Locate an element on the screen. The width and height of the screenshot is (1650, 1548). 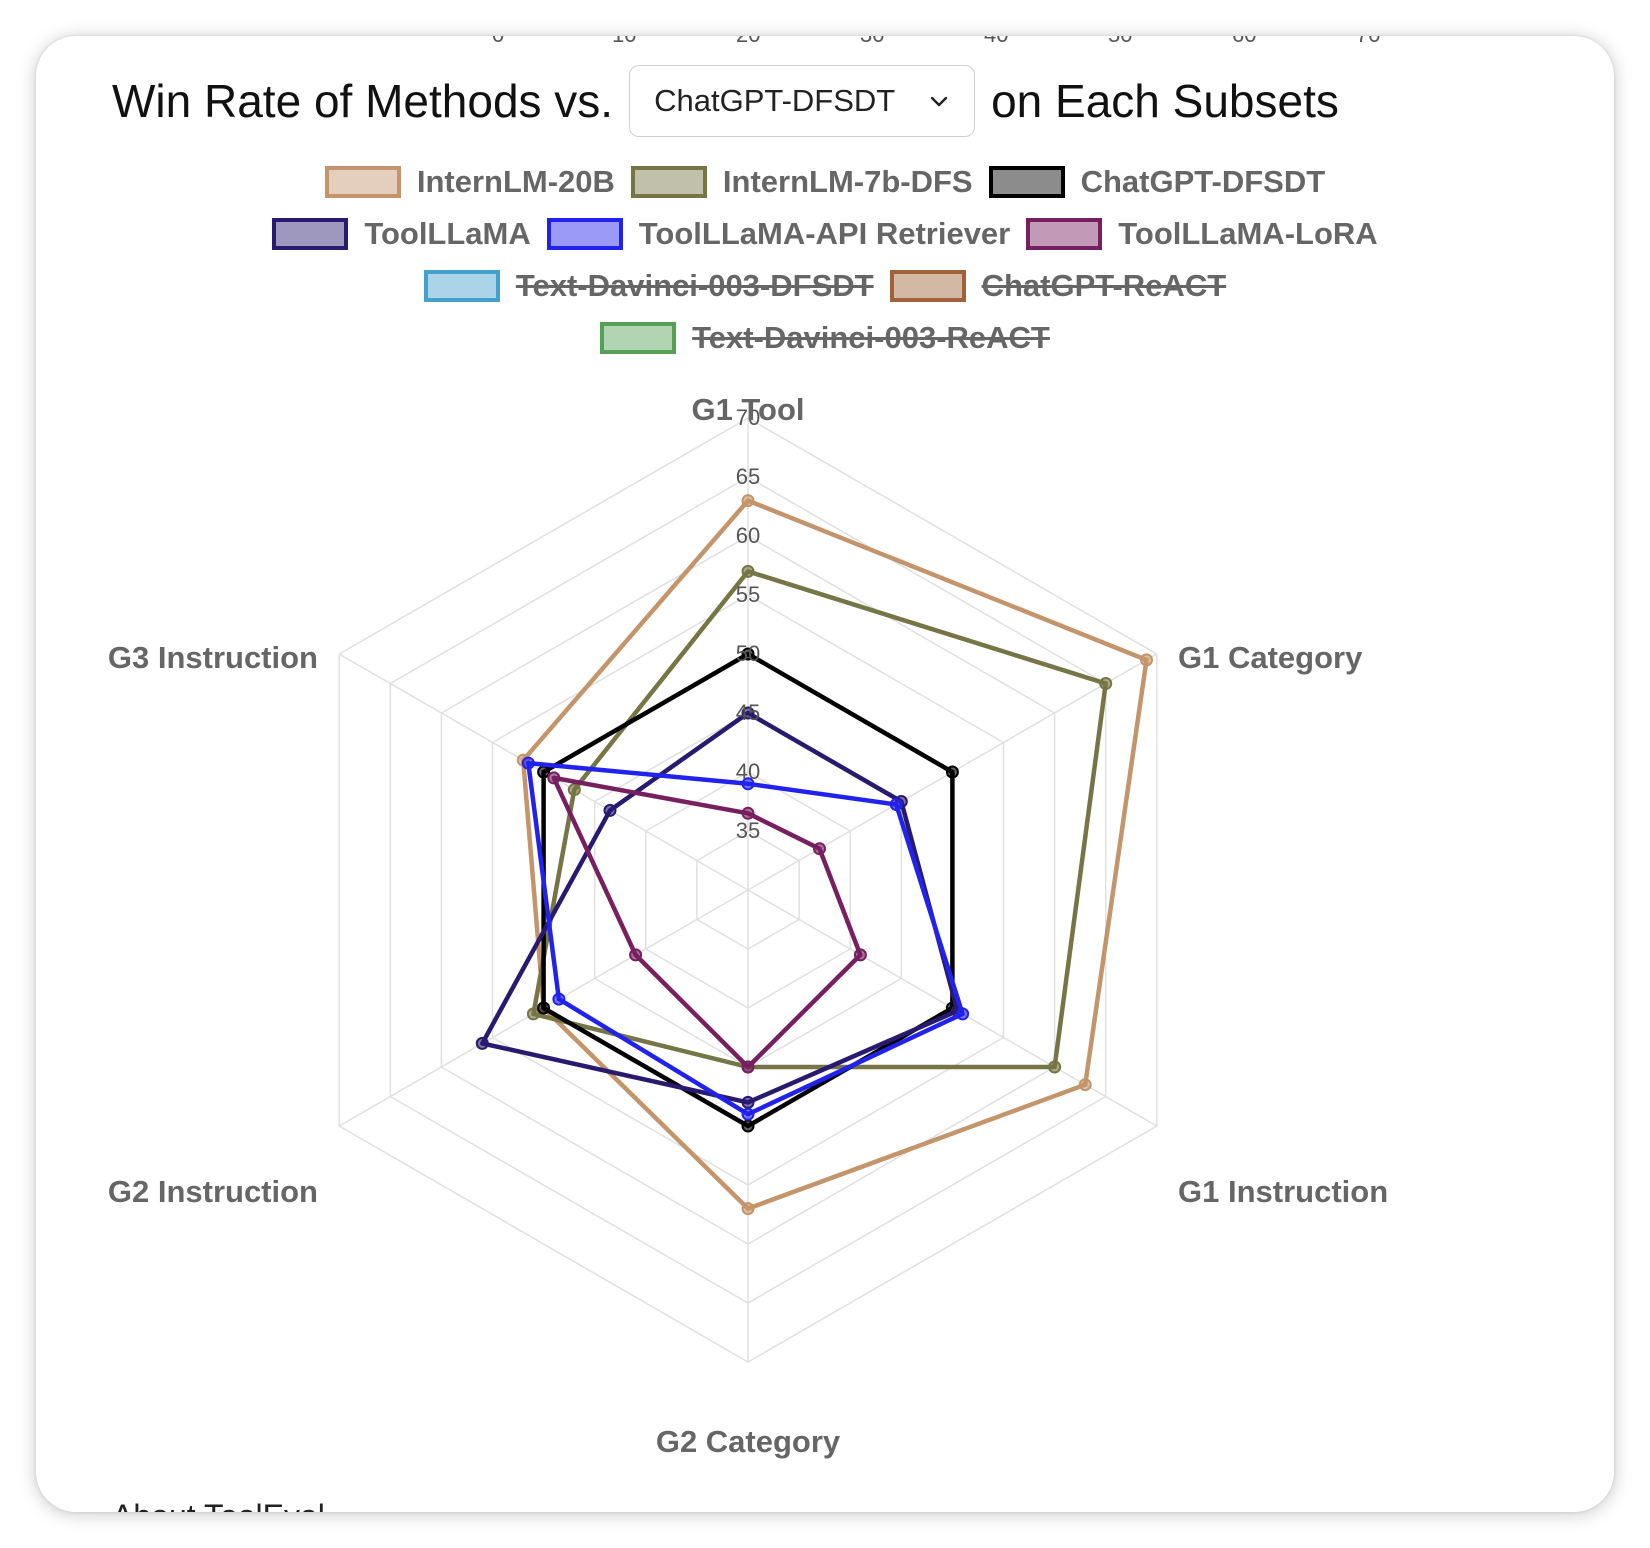
legend-item-text-davinci-003-dfsdt: Text-Davinci-003-DFSDT is located at coordinates (648, 286).